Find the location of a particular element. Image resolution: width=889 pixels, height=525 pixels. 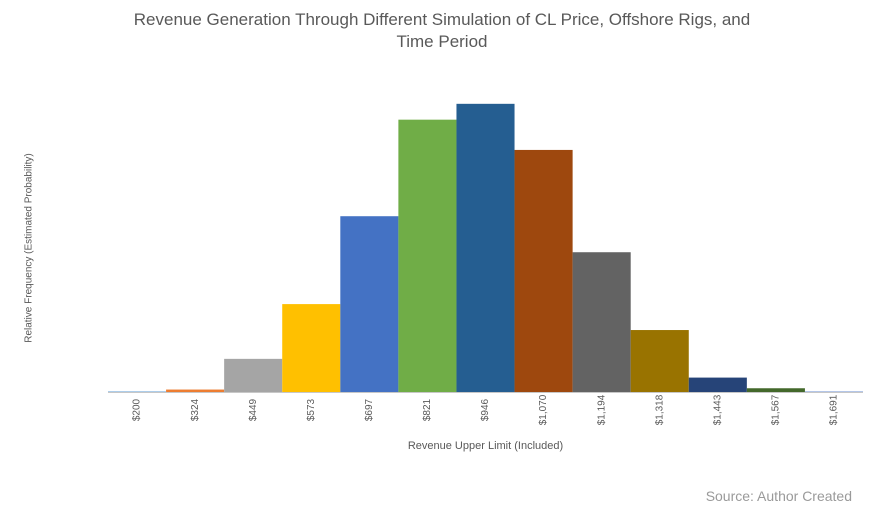

x-tick-label-4: $697 is located at coordinates (369, 409).